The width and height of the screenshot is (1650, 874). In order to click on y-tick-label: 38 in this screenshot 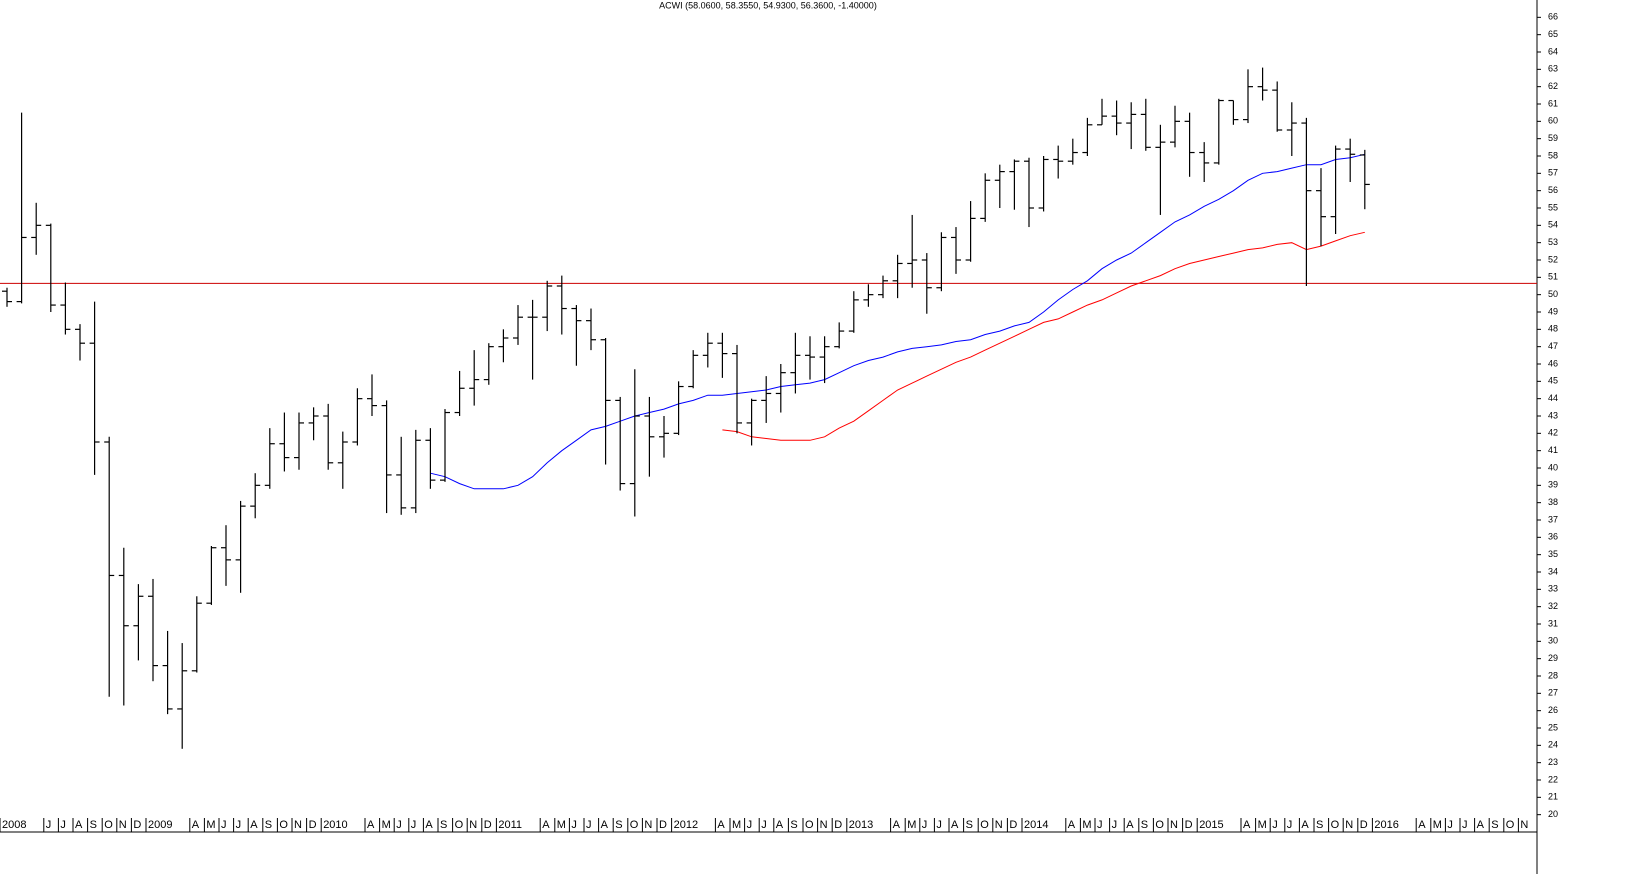, I will do `click(1553, 502)`.